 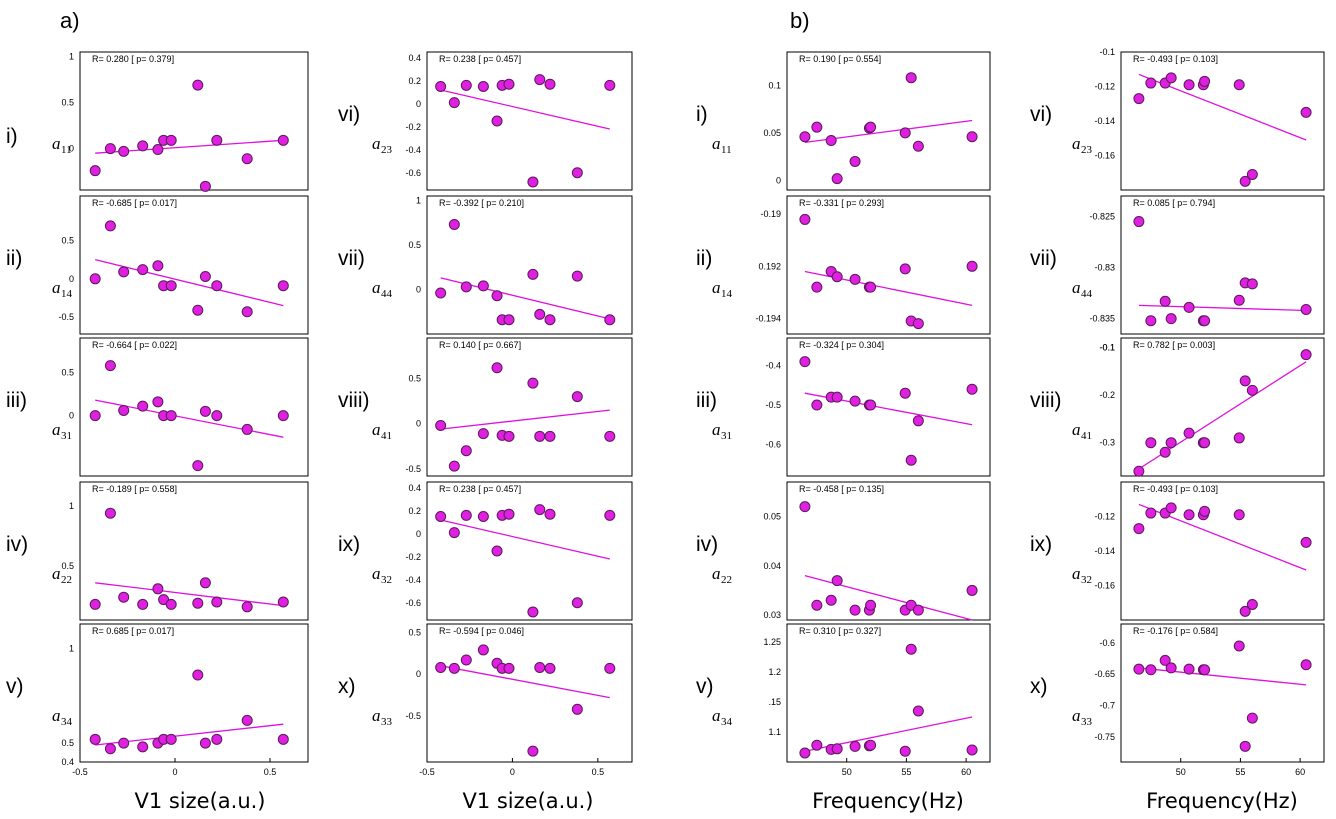 What do you see at coordinates (841, 203) in the screenshot?
I see `b-ii-stats-label: R= -0.331 [ p= 0.293]` at bounding box center [841, 203].